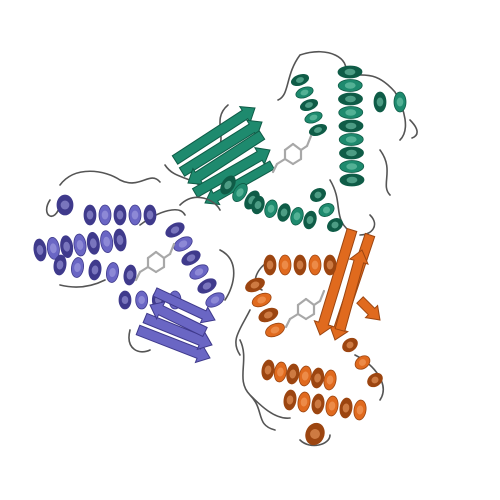 The width and height of the screenshot is (500, 500). Describe the element at coordinates (309, 330) in the screenshot. I see `chain-c-ribbon` at that location.